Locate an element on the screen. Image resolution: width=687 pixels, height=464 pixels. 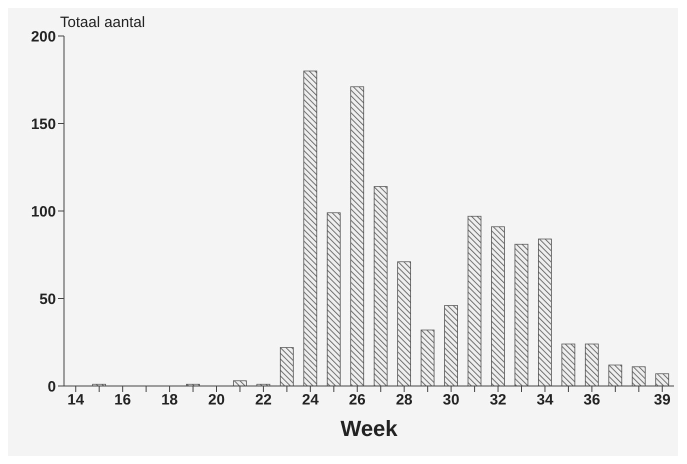
x-tick-label: 30 is located at coordinates (451, 400).